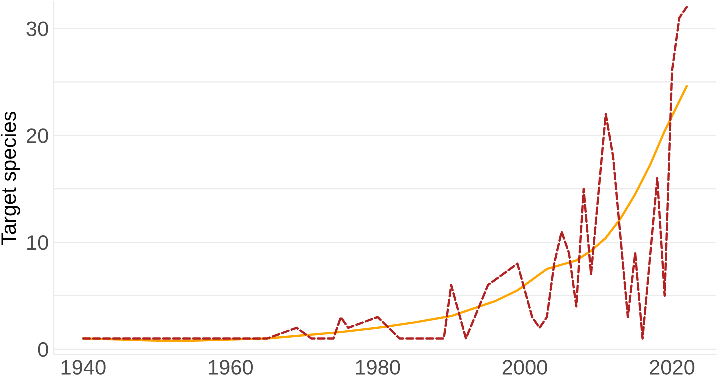  Describe the element at coordinates (525, 367) in the screenshot. I see `x-tick-label: 2000` at that location.